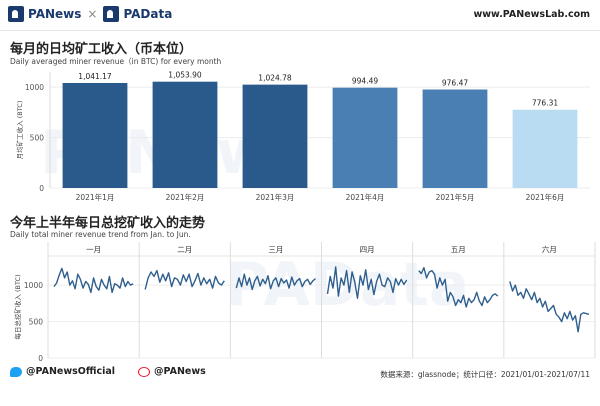 The width and height of the screenshot is (600, 406). I want to click on panel-label: 三月, so click(275, 249).